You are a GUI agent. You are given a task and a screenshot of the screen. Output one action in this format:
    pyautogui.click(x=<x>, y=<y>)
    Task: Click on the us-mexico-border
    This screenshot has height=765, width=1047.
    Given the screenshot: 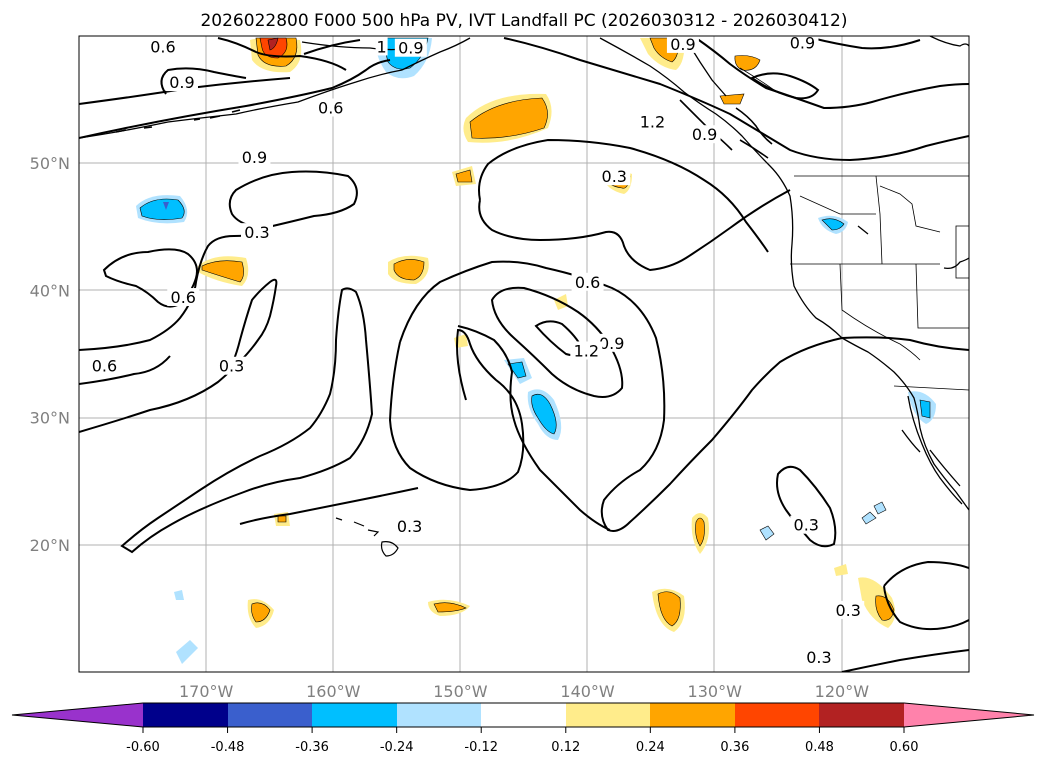 What is the action you would take?
    pyautogui.click(x=931, y=388)
    